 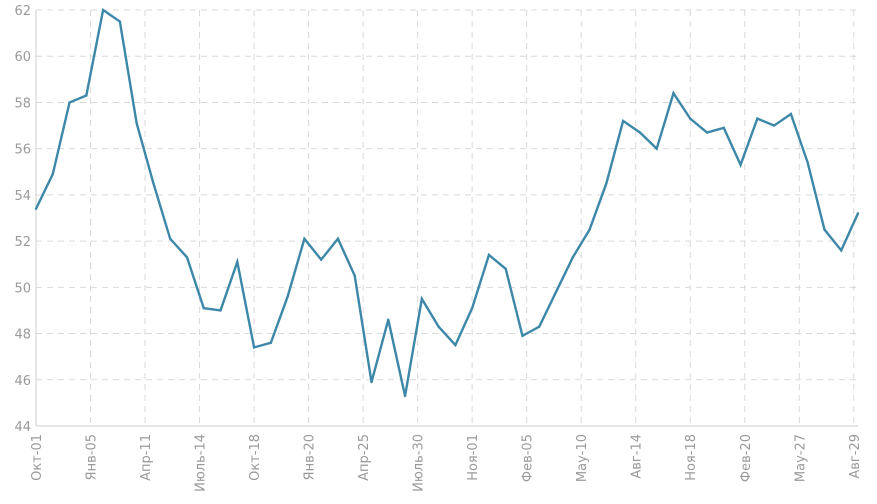 I want to click on x-tick-label: Янв-05, so click(x=92, y=457).